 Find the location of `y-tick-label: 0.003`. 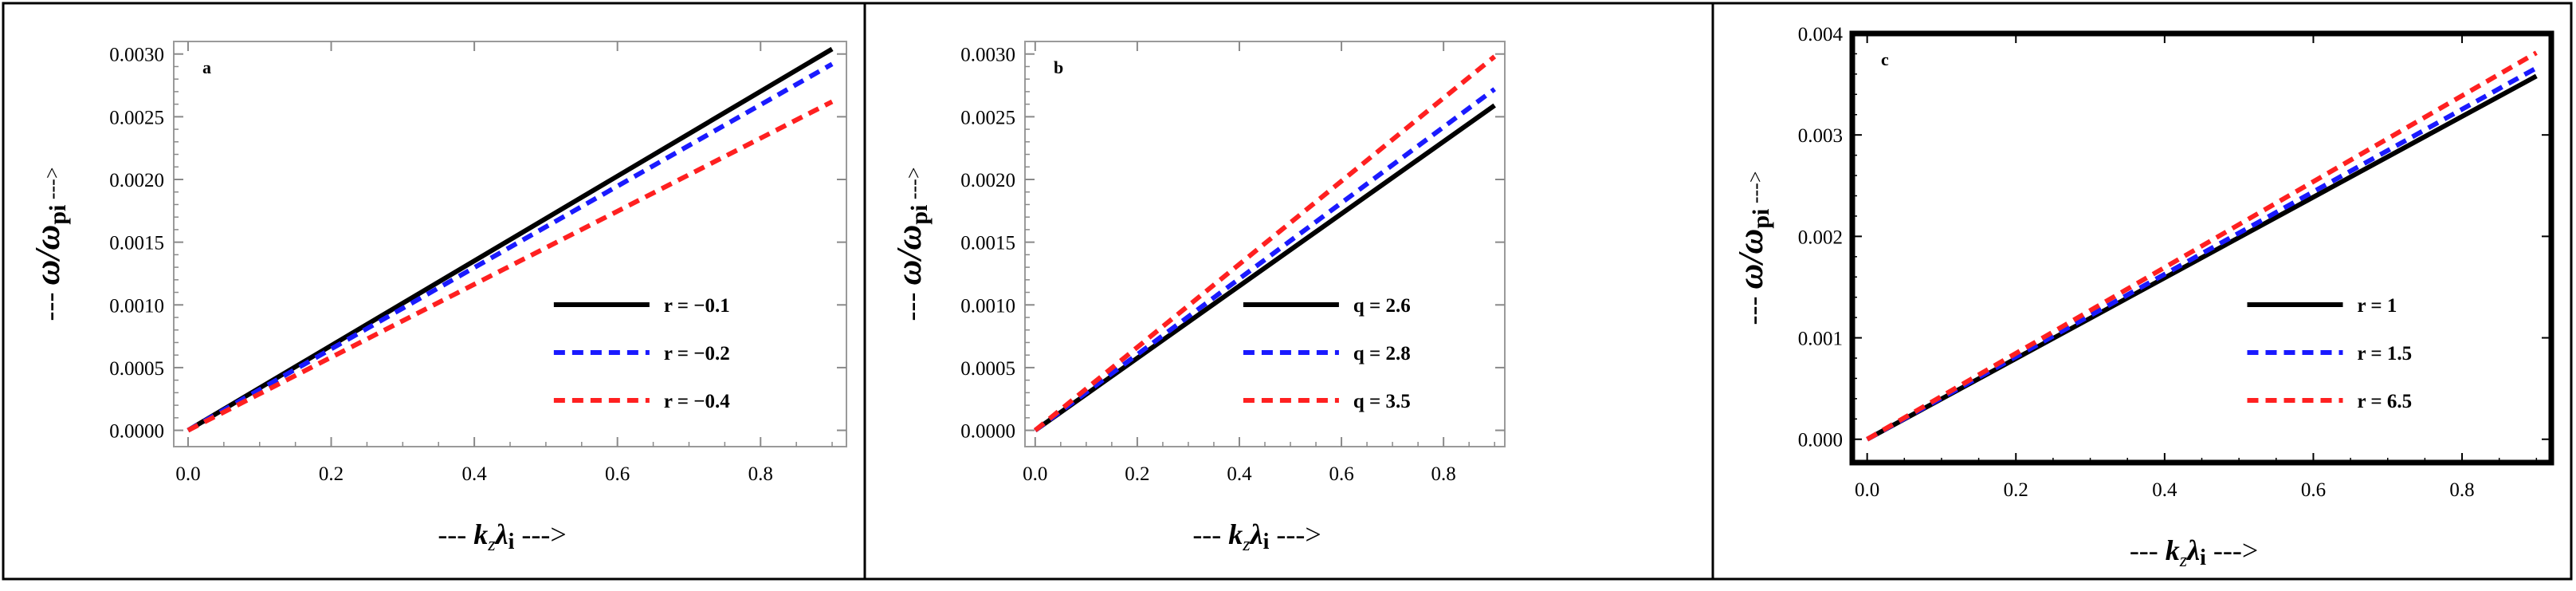

y-tick-label: 0.003 is located at coordinates (1820, 136).